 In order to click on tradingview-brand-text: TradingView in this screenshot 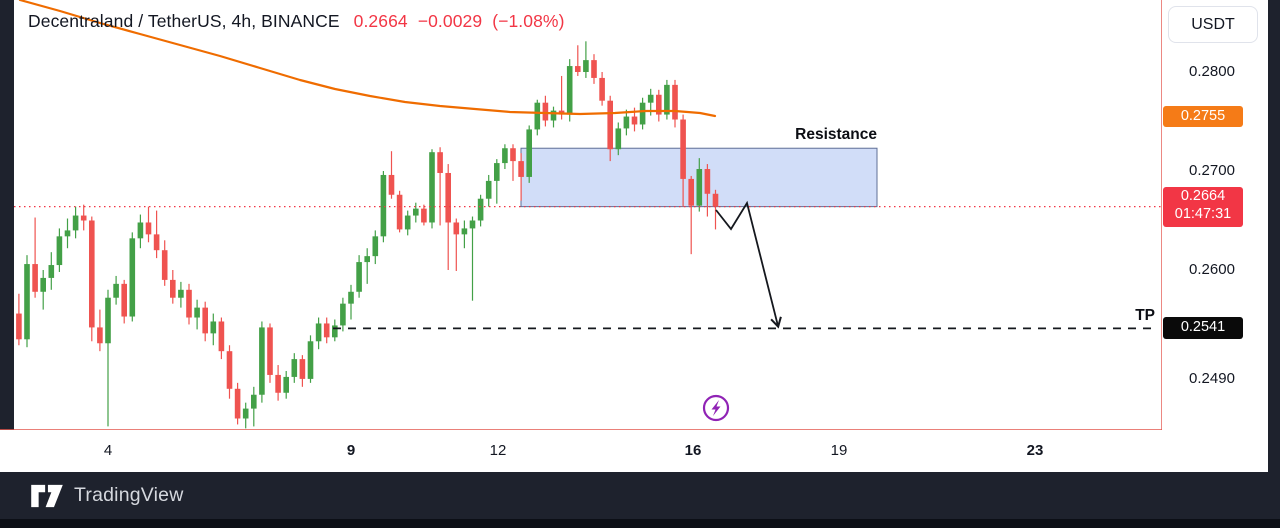, I will do `click(129, 495)`.